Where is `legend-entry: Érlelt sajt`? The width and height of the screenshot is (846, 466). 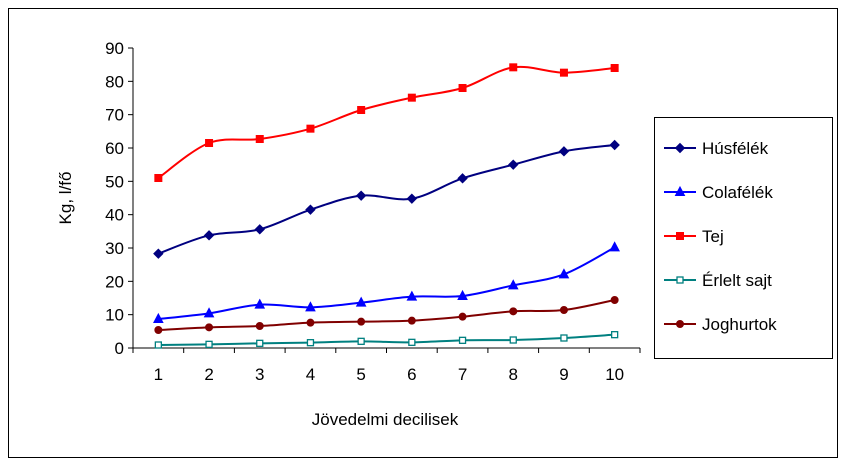 legend-entry: Érlelt sajt is located at coordinates (718, 280).